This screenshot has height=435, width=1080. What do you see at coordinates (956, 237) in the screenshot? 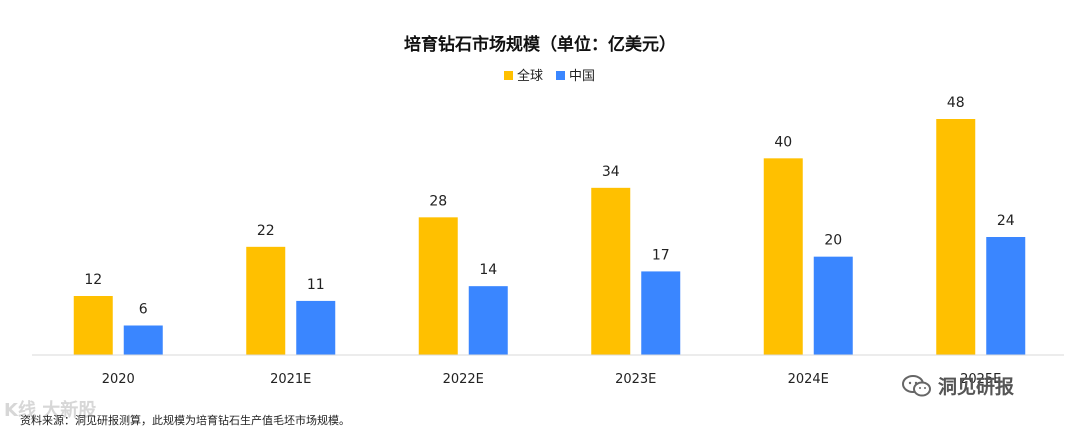
I see `bar-global-2025E` at bounding box center [956, 237].